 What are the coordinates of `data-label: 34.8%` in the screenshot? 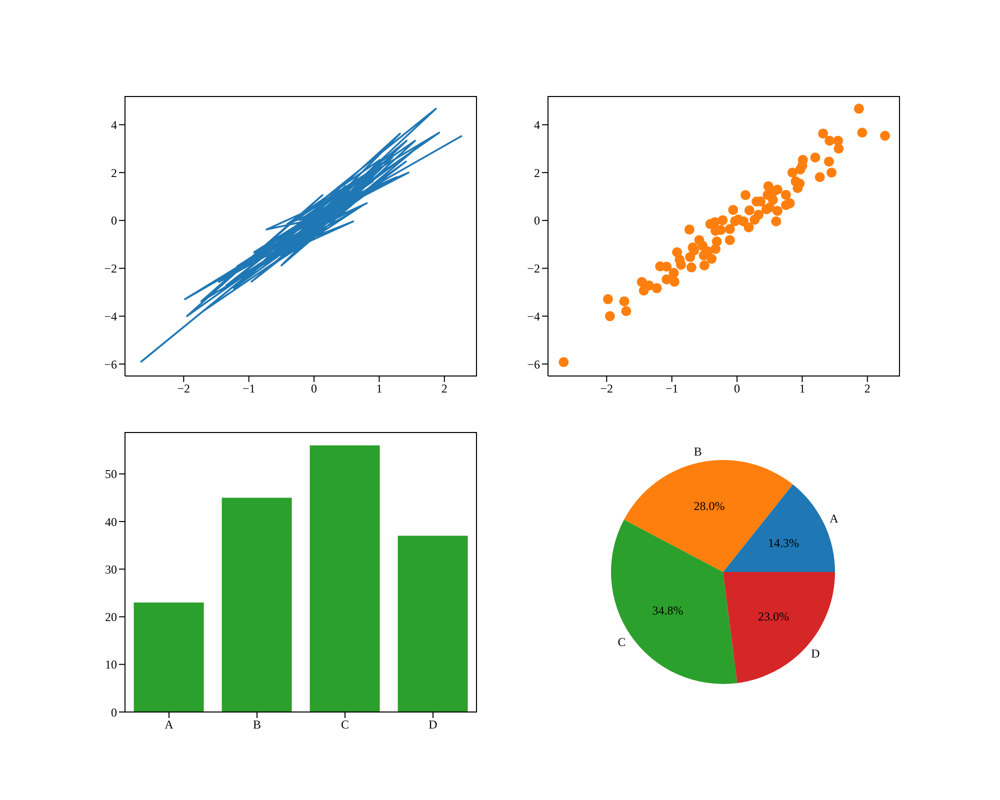 It's located at (668, 610).